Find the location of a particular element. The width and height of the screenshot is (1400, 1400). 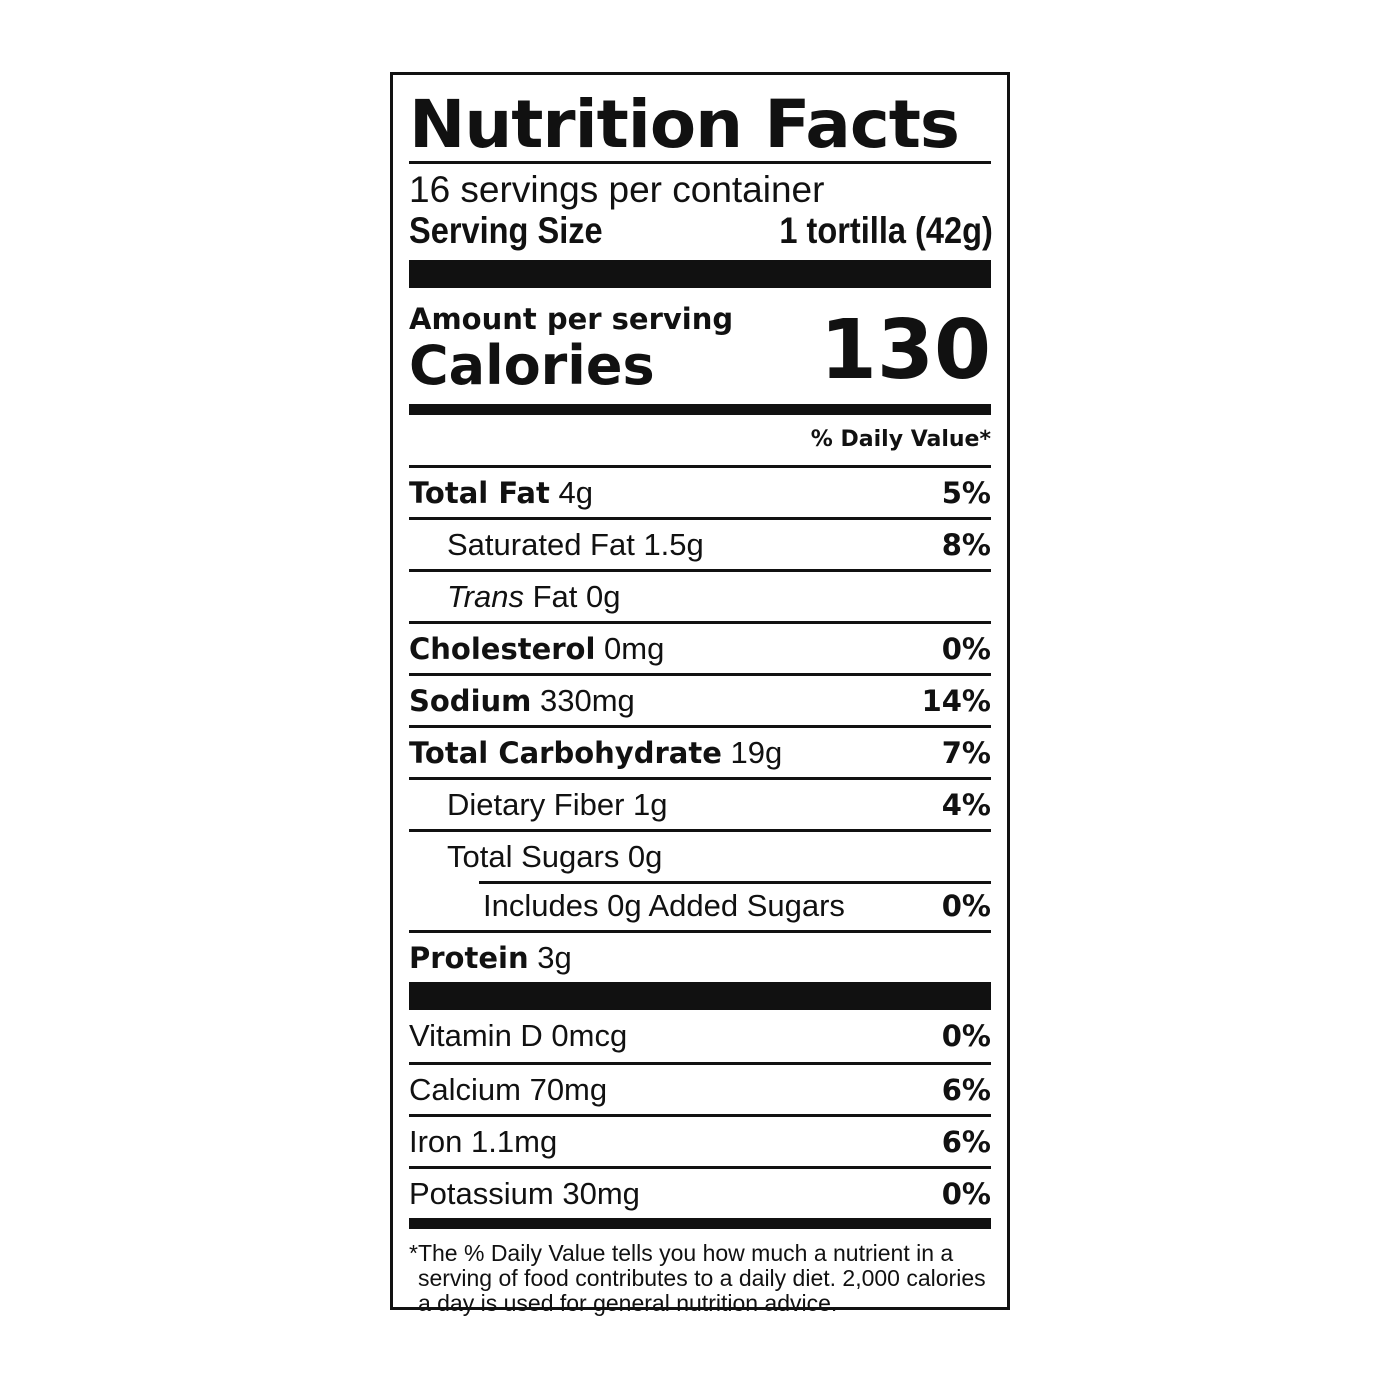

nutrient-name: Protein is located at coordinates (469, 957).